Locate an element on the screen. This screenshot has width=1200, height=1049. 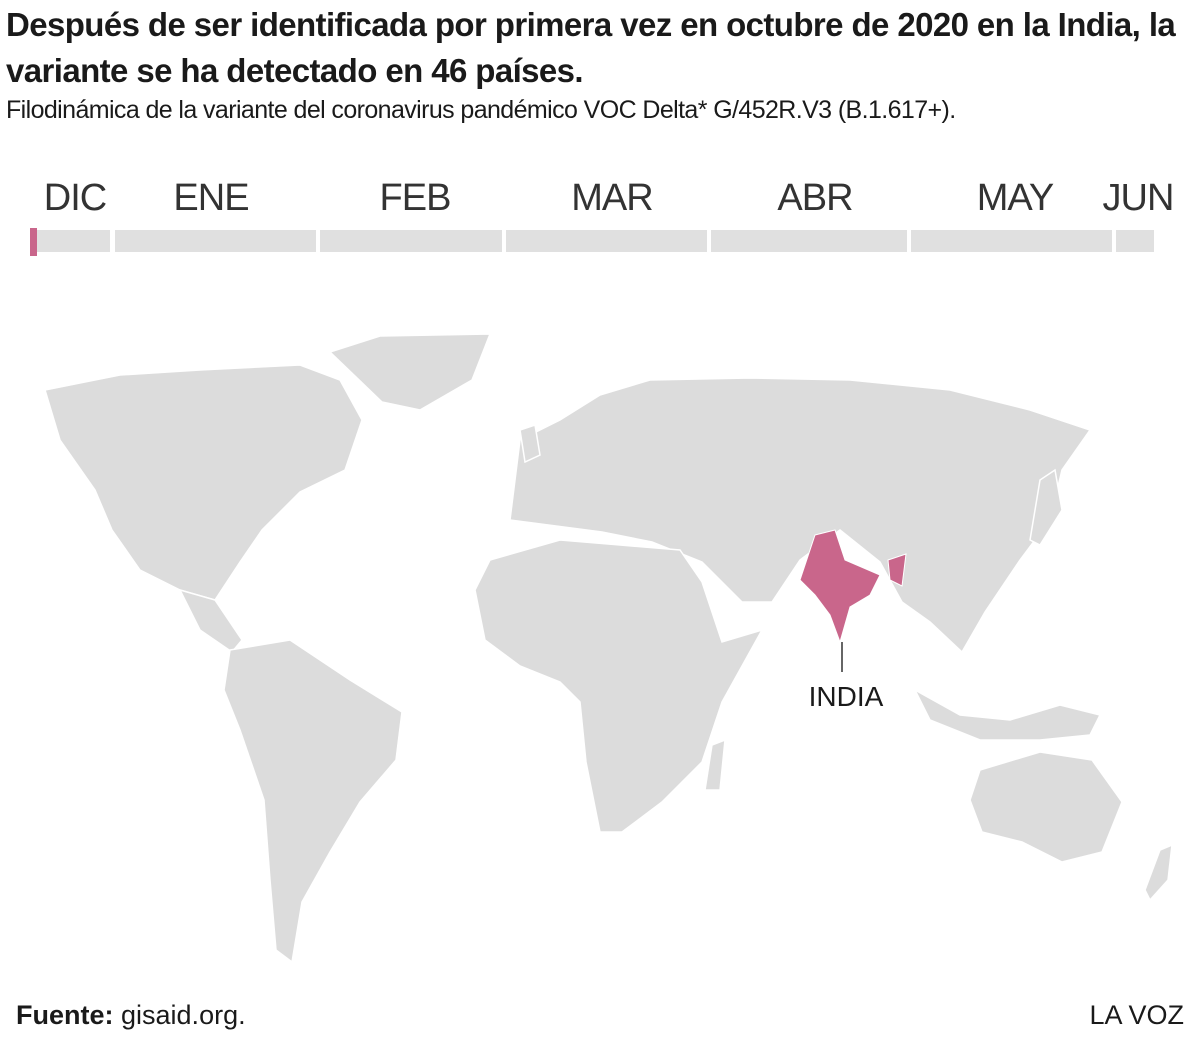
new-zealand is located at coordinates (1158, 872).